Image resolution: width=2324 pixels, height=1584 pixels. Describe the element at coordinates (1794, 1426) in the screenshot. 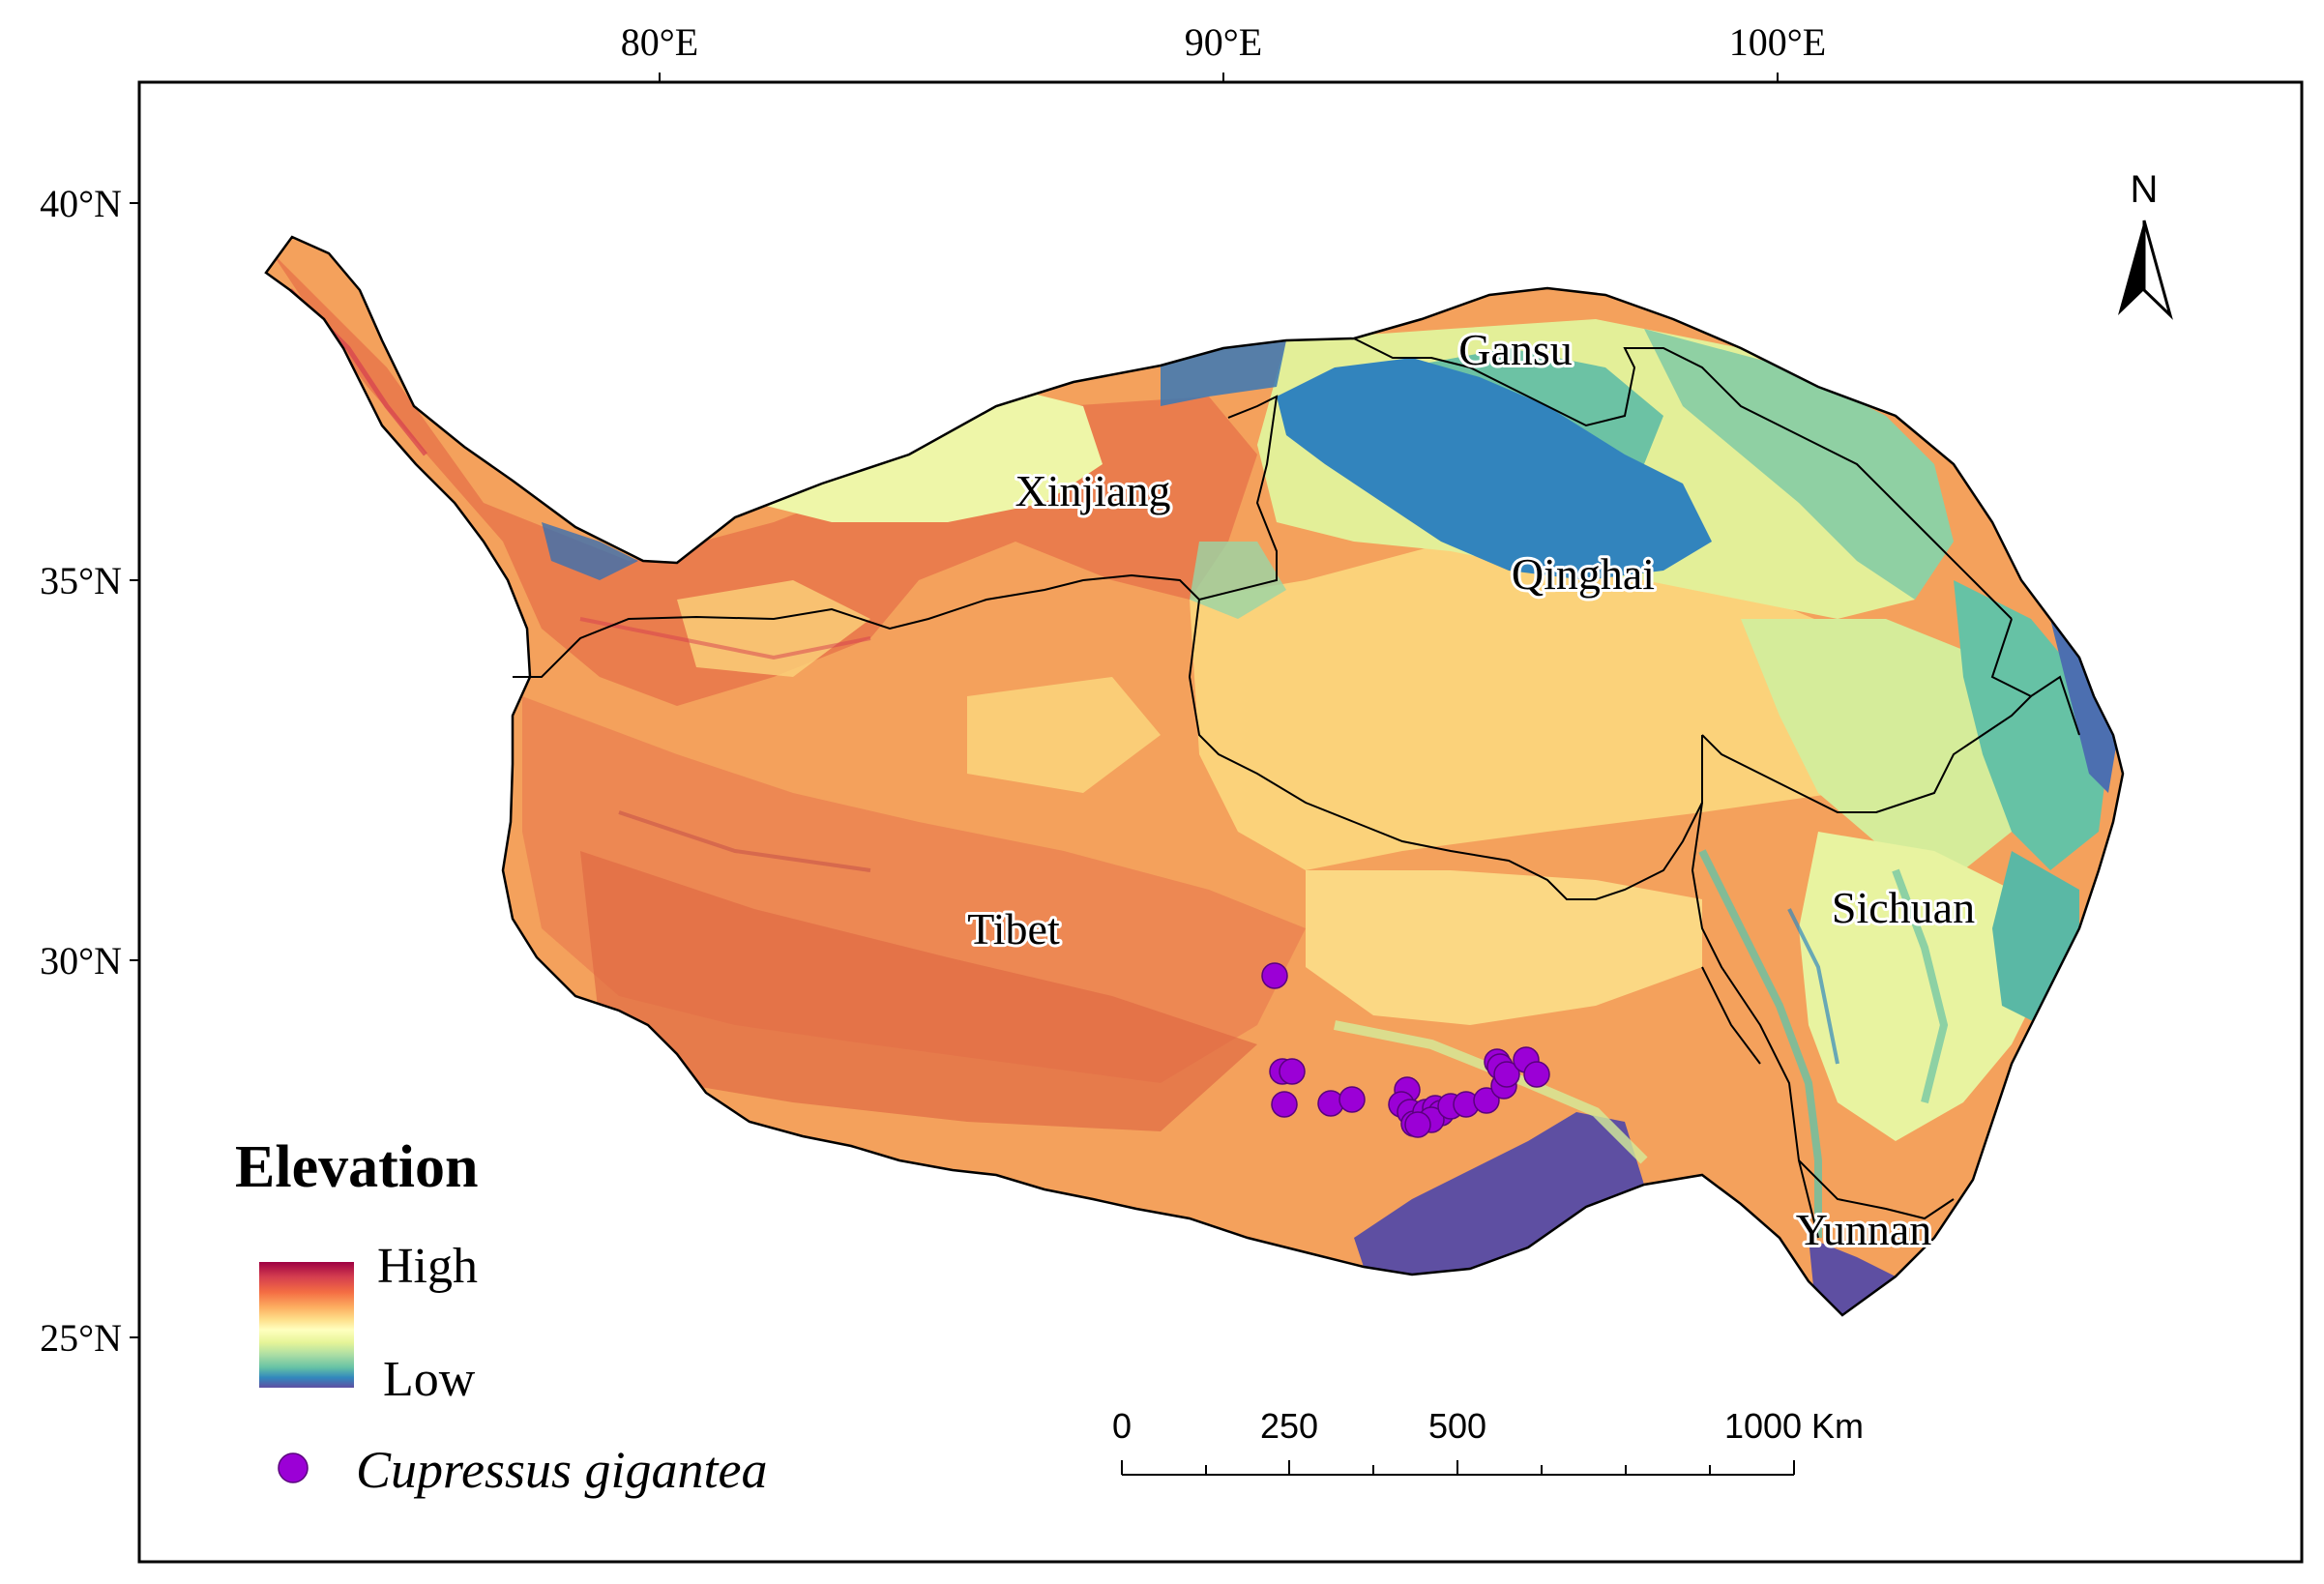

I see `scale-label-1000km: 1000 Km` at that location.